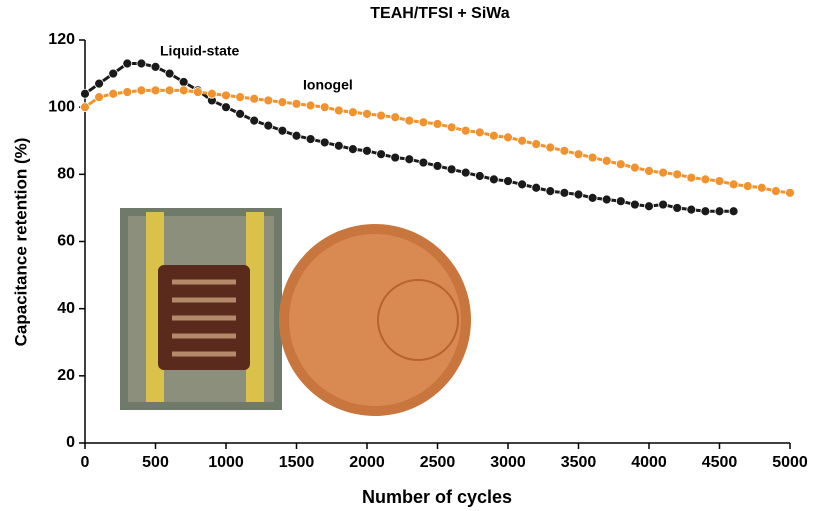 The image size is (814, 511). Describe the element at coordinates (66, 375) in the screenshot. I see `y-tick-label: 20` at that location.